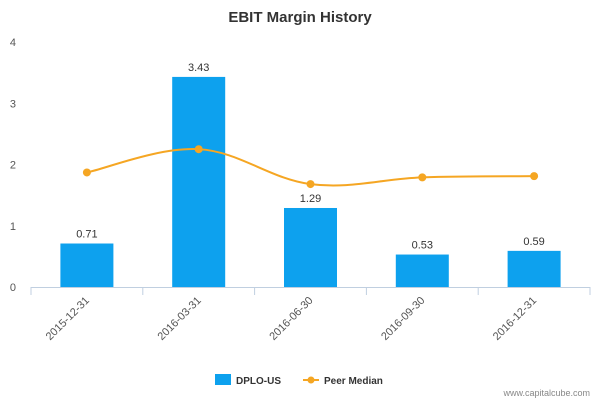 This screenshot has width=600, height=400. I want to click on legend-swatch-dplo, so click(223, 379).